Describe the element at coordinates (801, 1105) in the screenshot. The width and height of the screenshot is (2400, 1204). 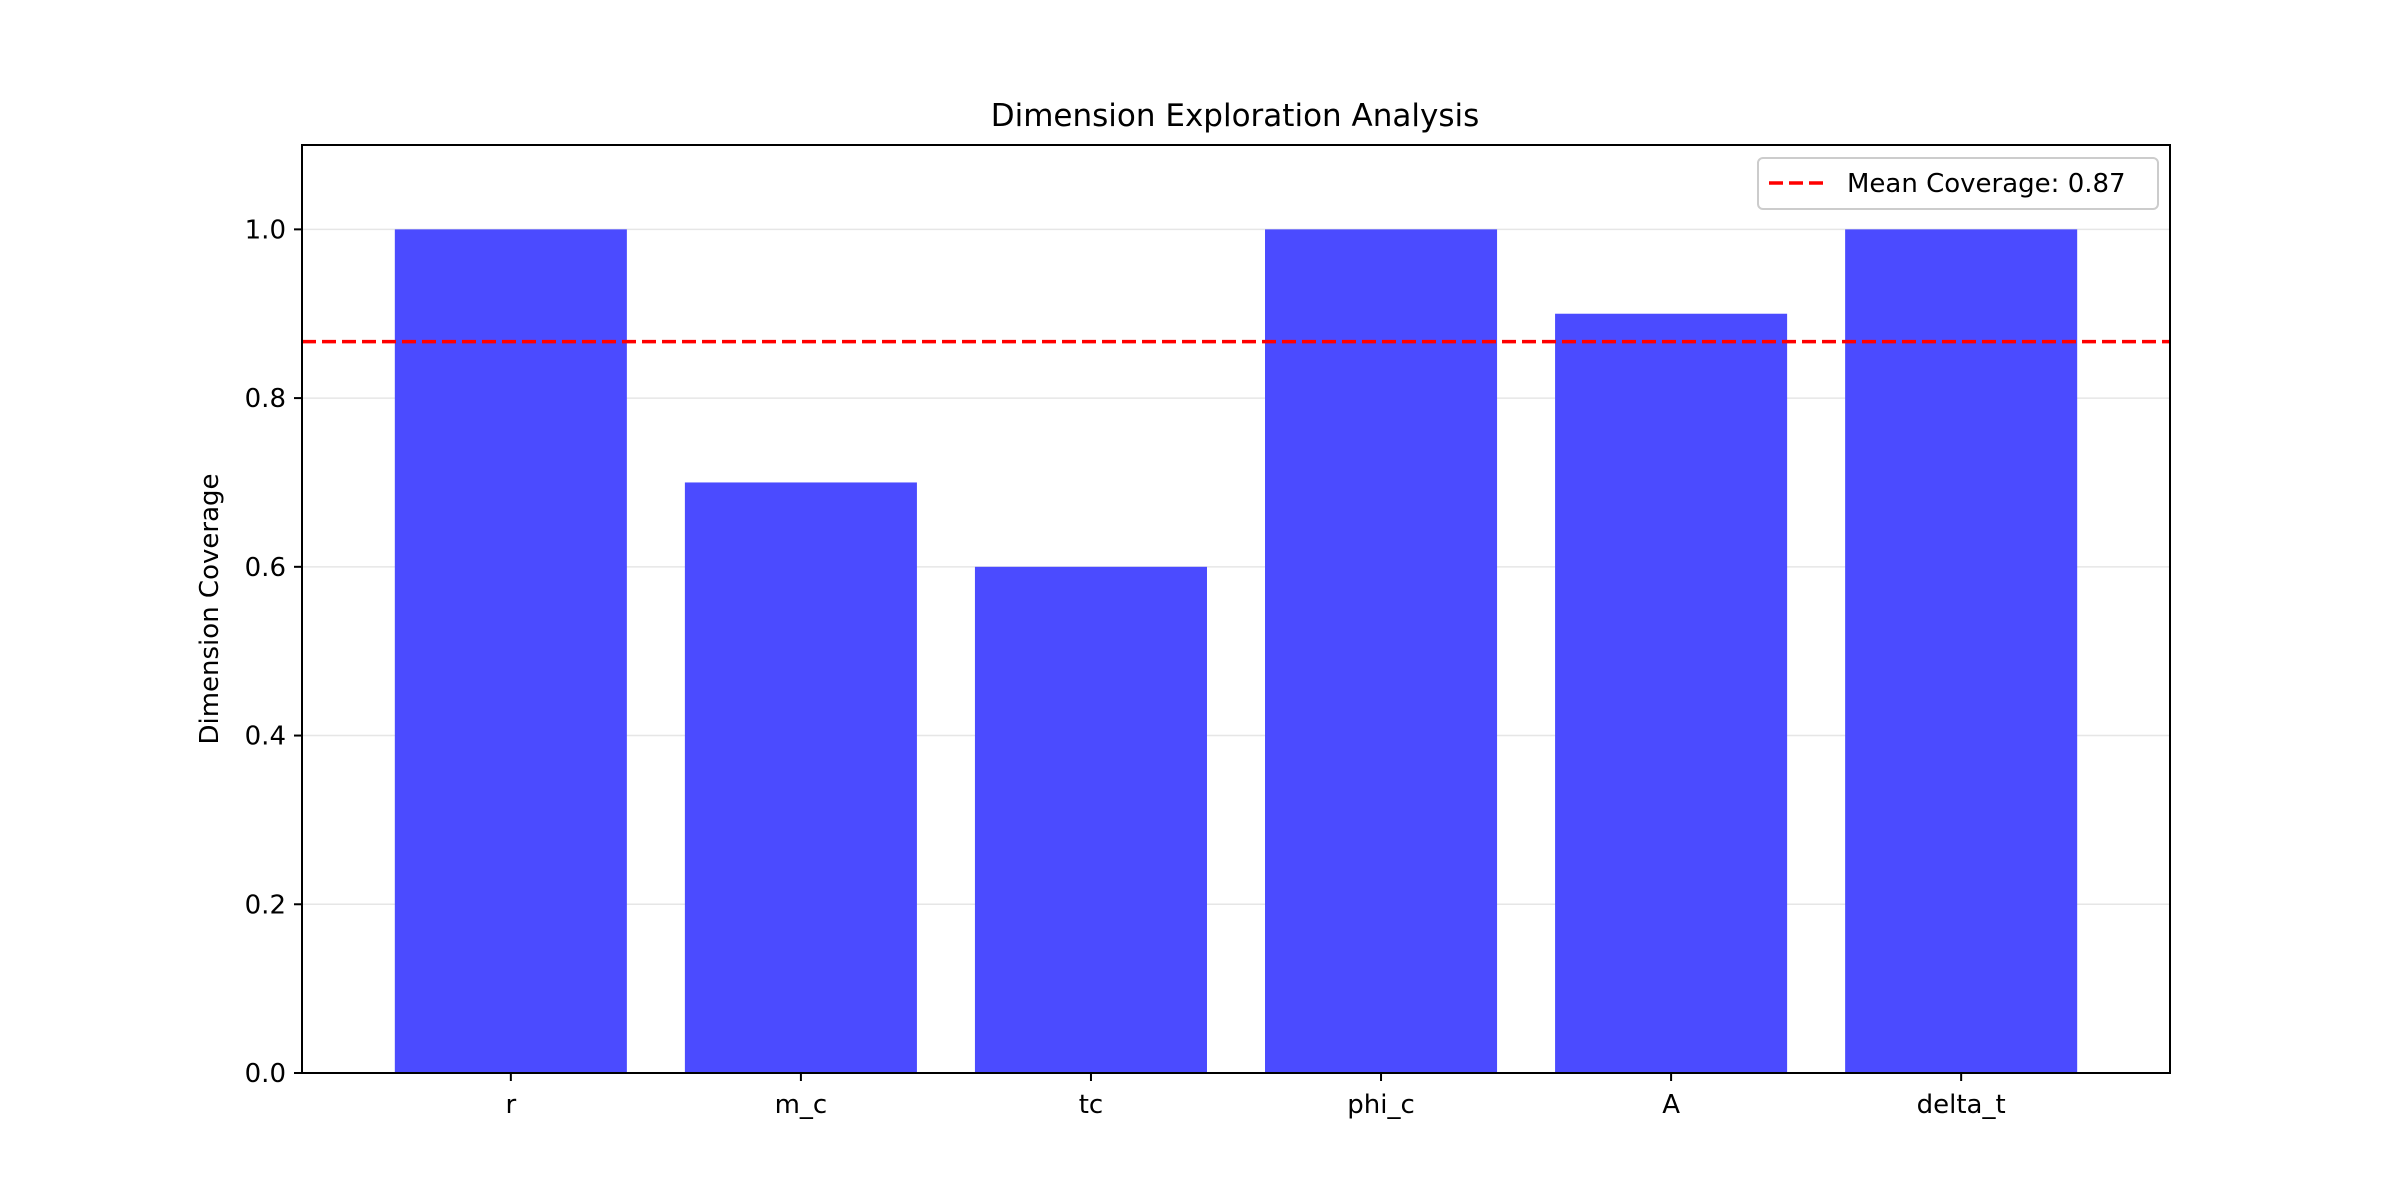
I see `x-tick-label: m_c` at that location.